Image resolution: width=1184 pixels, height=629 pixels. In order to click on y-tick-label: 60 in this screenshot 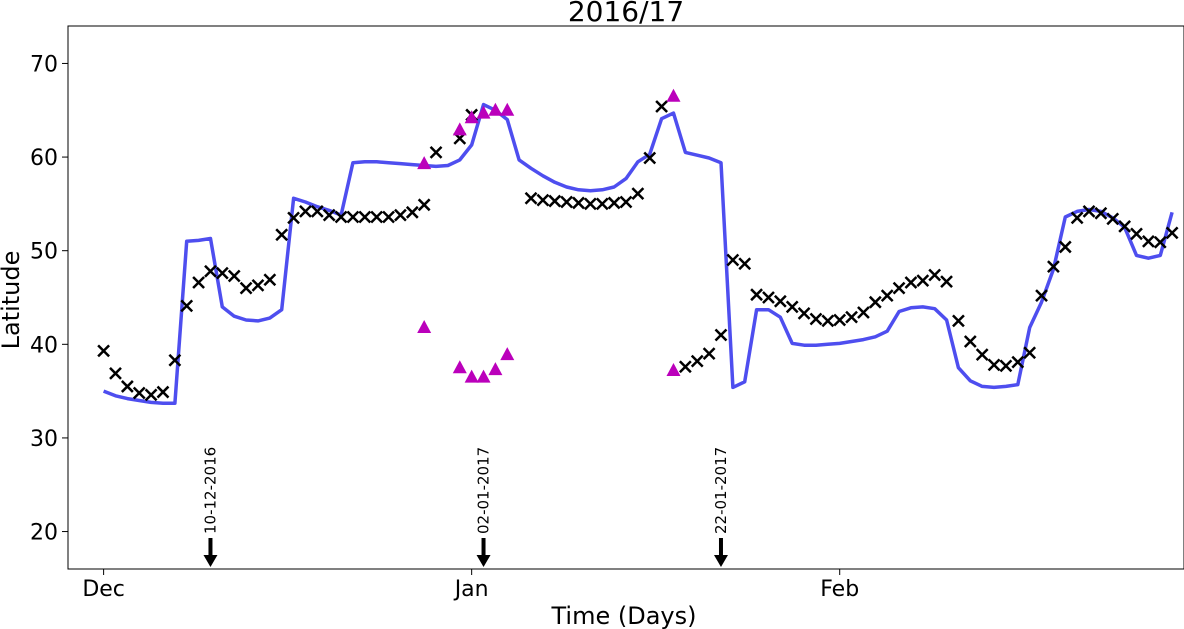, I will do `click(44, 158)`.